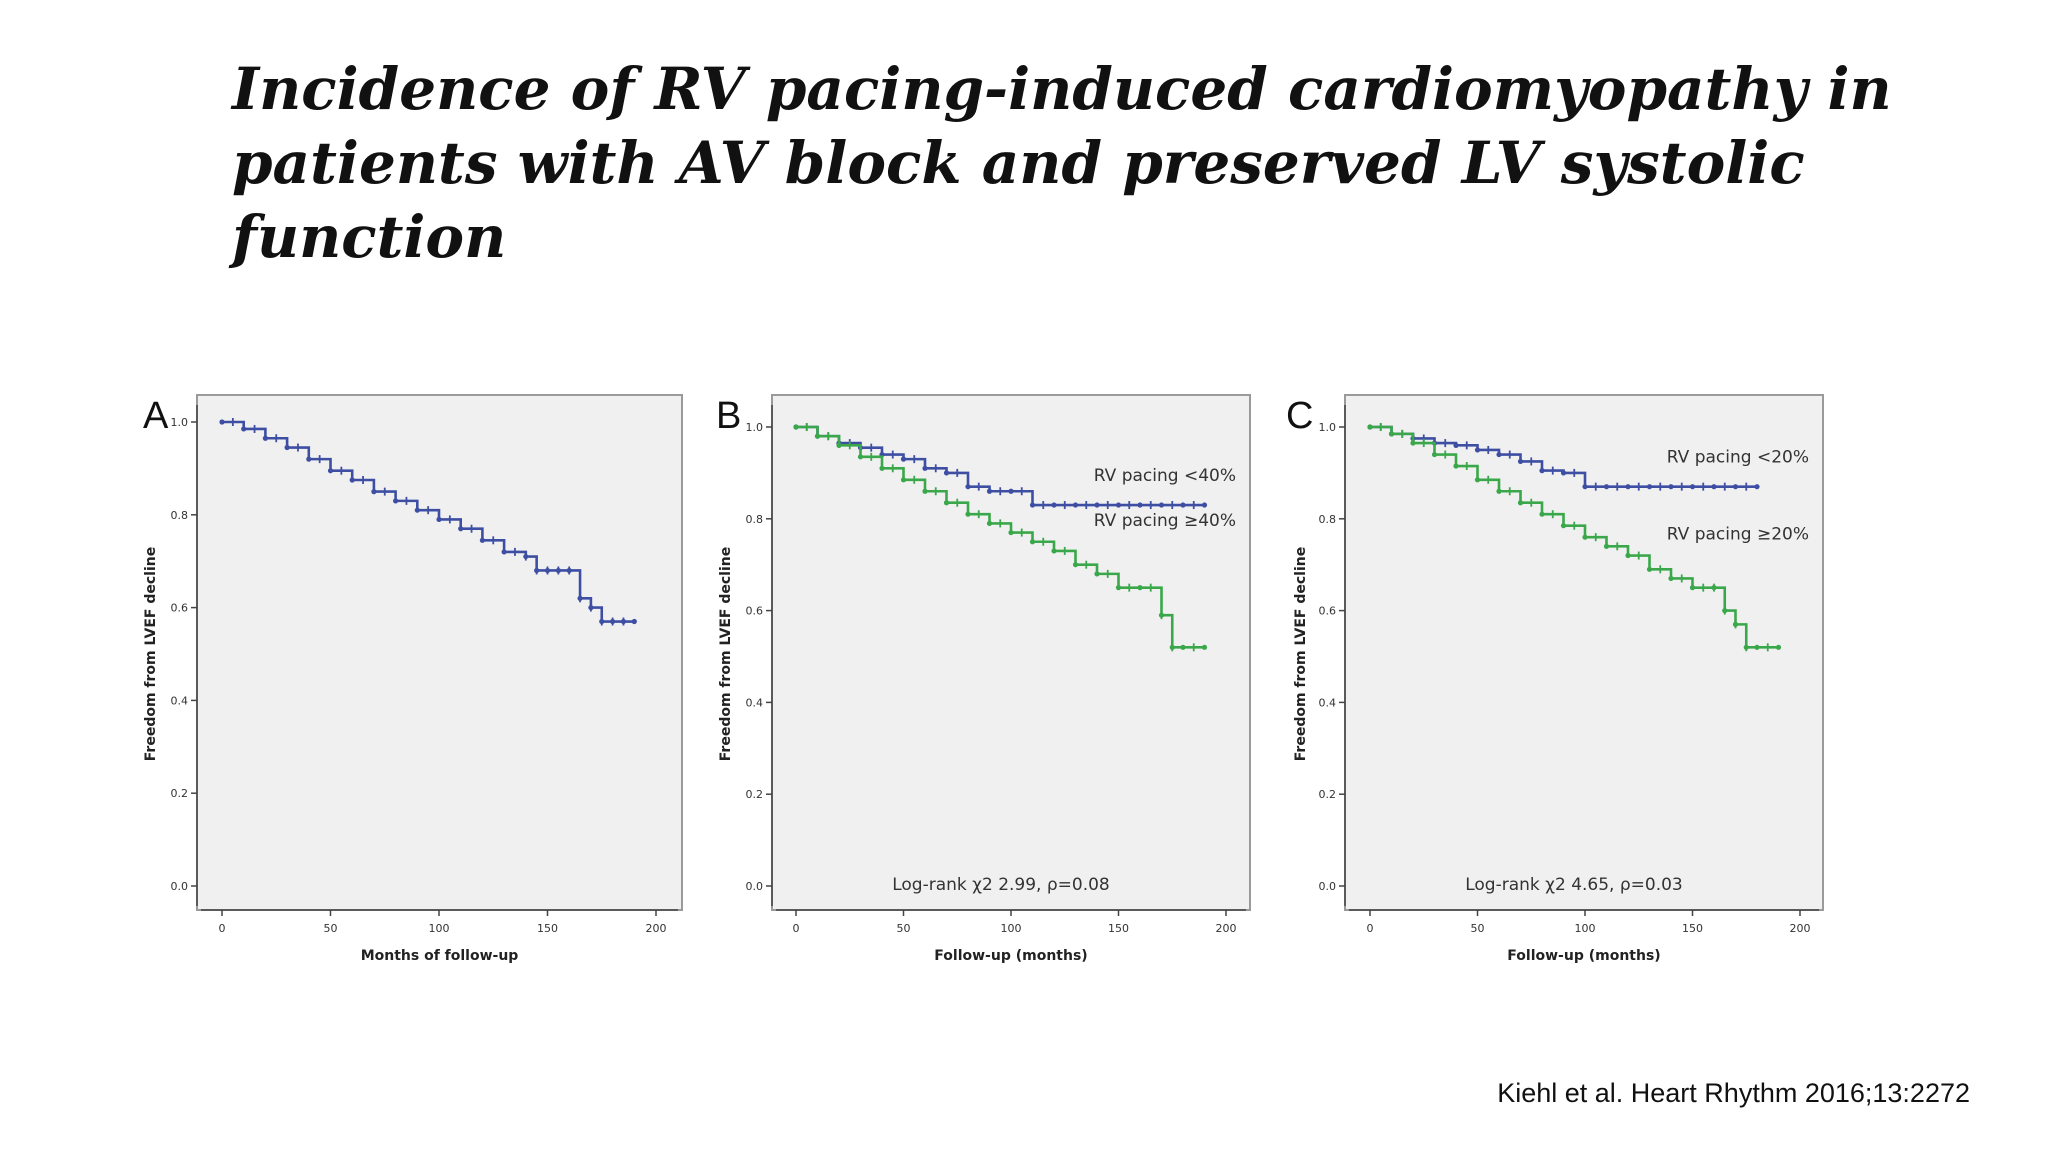 The image size is (2048, 1152). What do you see at coordinates (656, 928) in the screenshot?
I see `chart-a-x-tick-label: 200` at bounding box center [656, 928].